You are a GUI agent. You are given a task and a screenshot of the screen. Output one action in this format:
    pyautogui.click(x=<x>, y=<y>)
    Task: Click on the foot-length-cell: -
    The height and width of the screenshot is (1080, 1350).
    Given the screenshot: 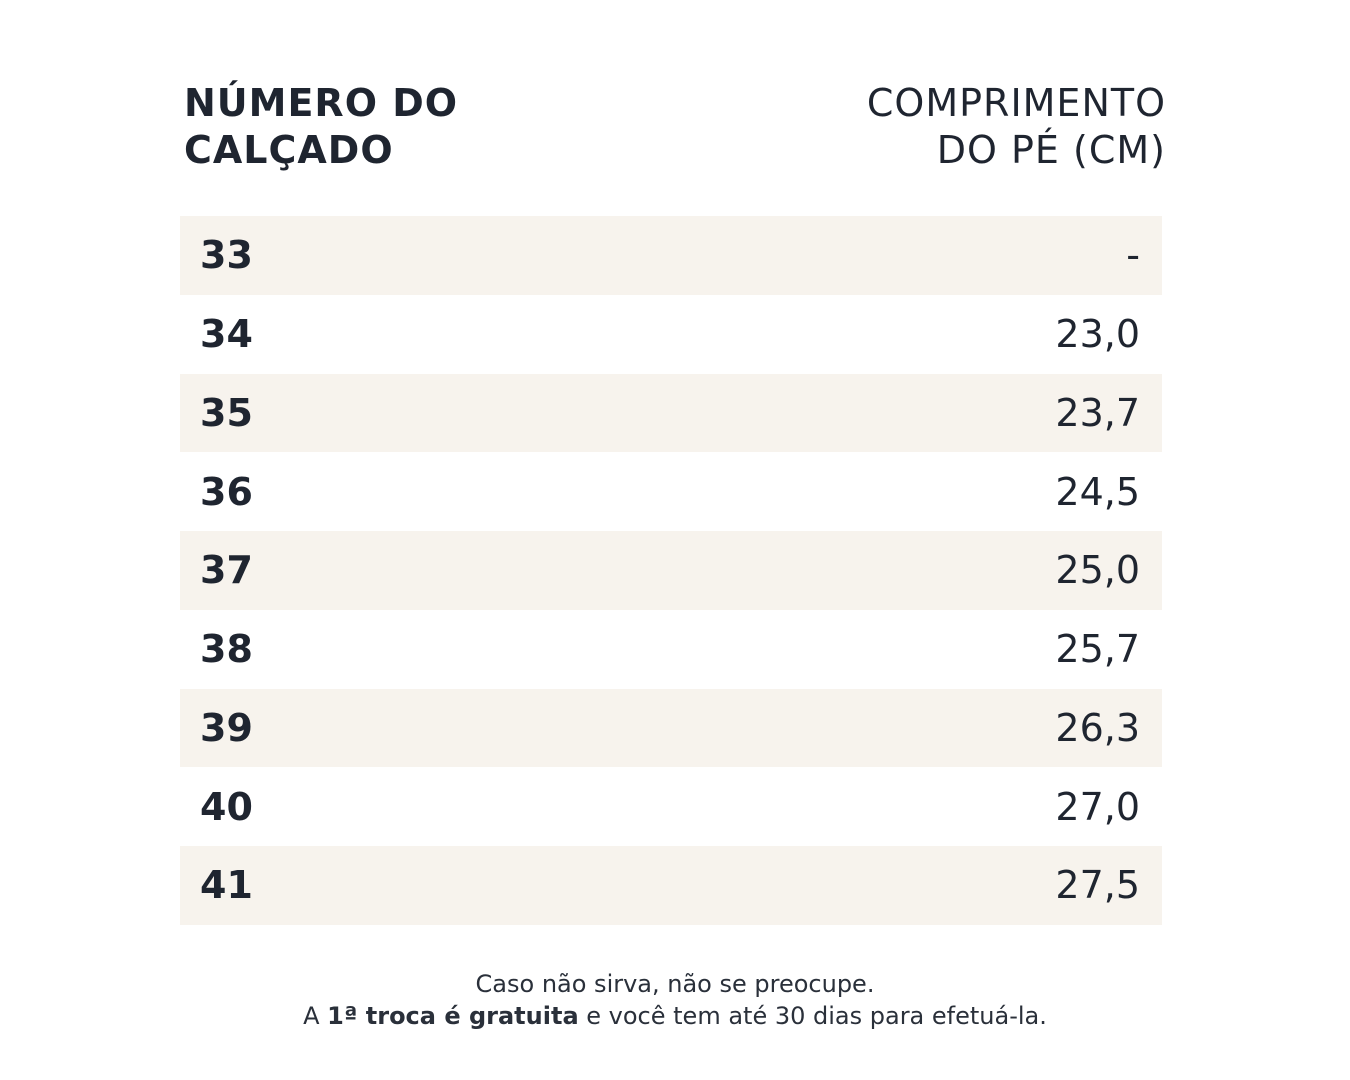 What is the action you would take?
    pyautogui.click(x=1133, y=255)
    